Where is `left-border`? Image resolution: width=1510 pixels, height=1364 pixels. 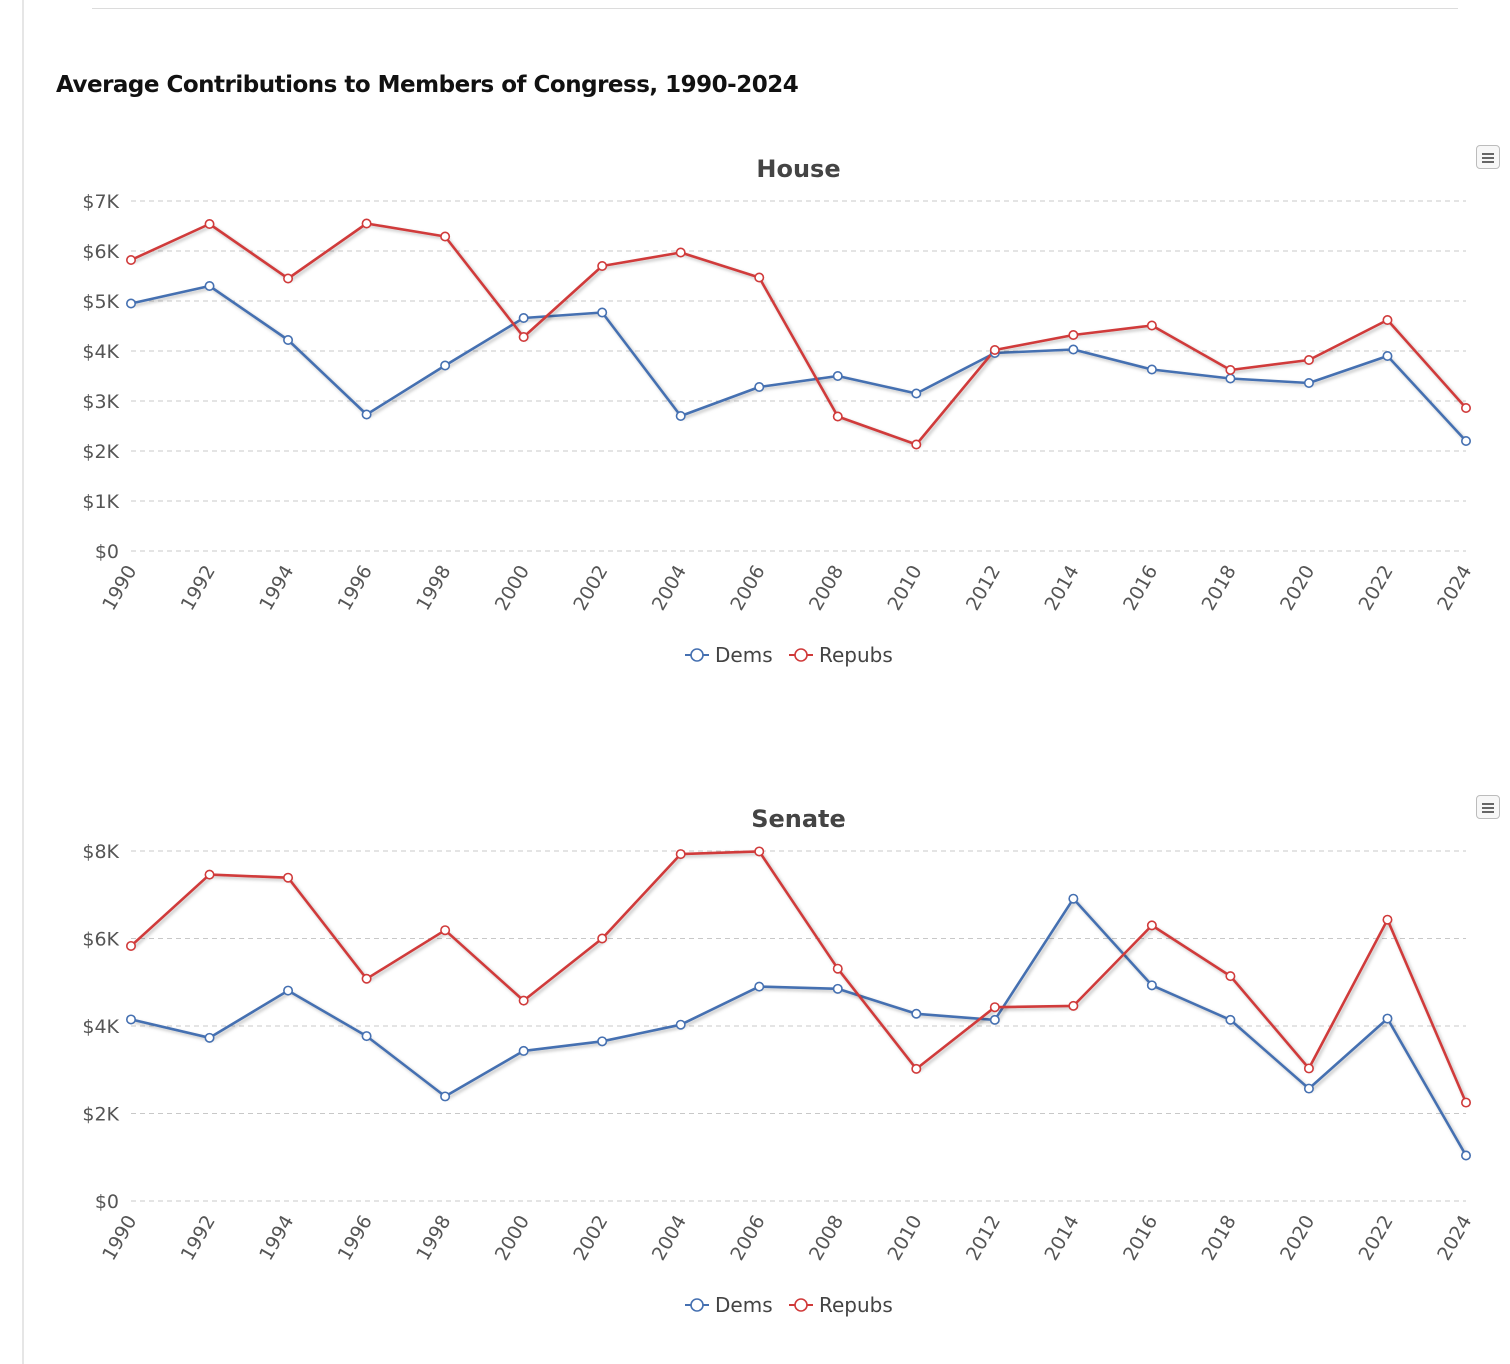
left-border is located at coordinates (23, 682).